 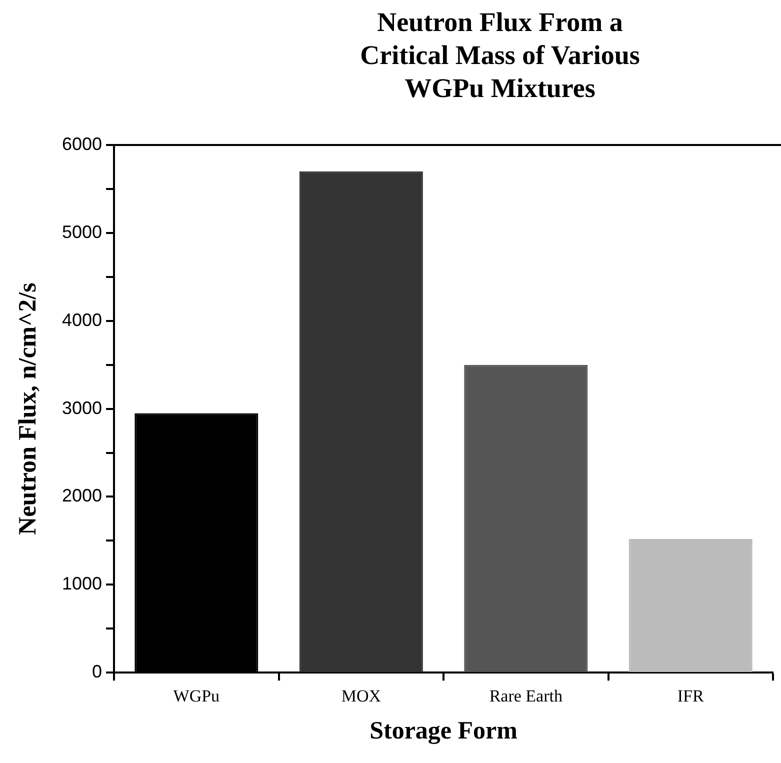 I want to click on x-axis-title: Storage Form, so click(x=444, y=730).